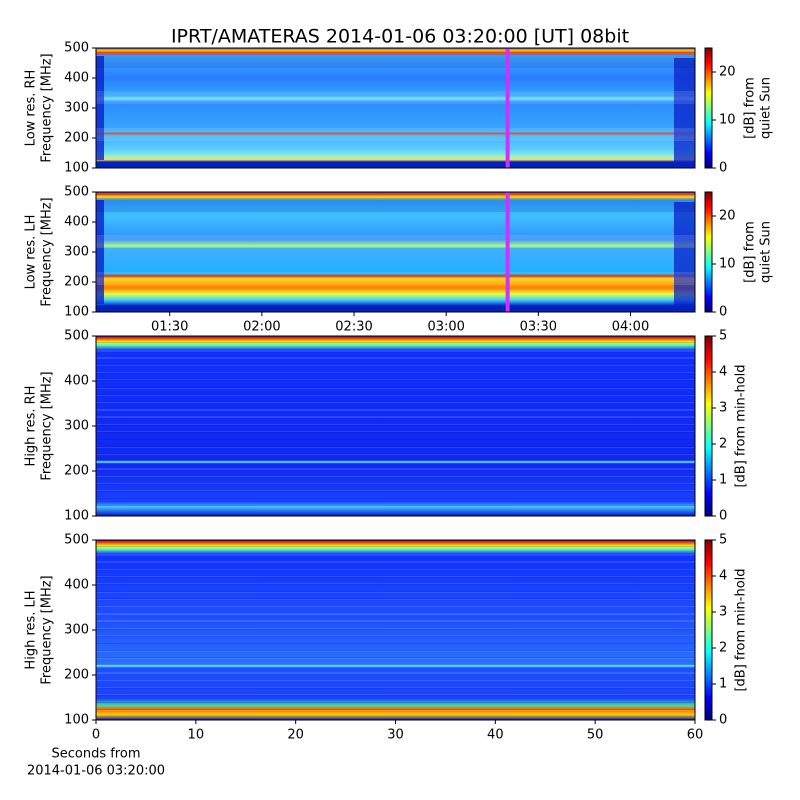 The height and width of the screenshot is (800, 800). Describe the element at coordinates (295, 735) in the screenshot. I see `x-tick-label: 20` at that location.